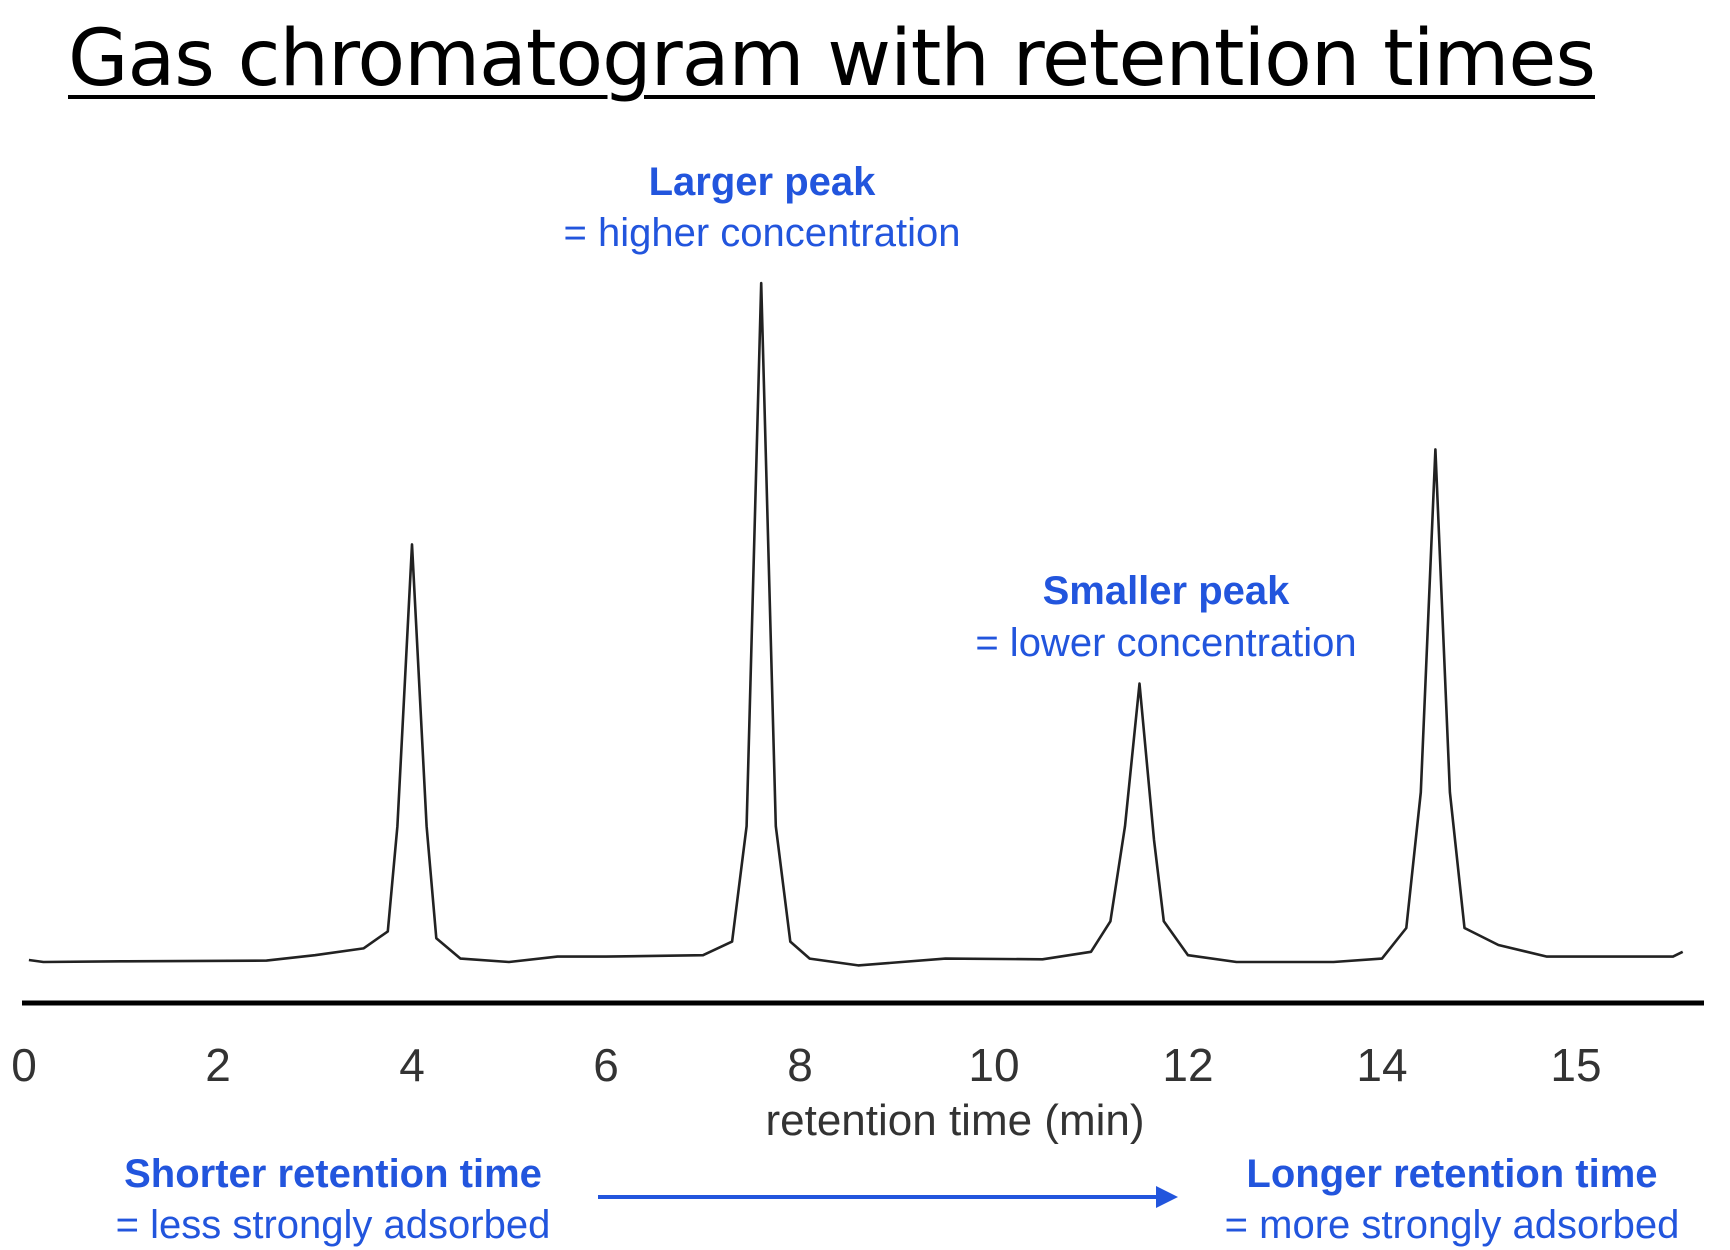  Describe the element at coordinates (832, 59) in the screenshot. I see `page-title: Gas chromatogram with retention times` at that location.